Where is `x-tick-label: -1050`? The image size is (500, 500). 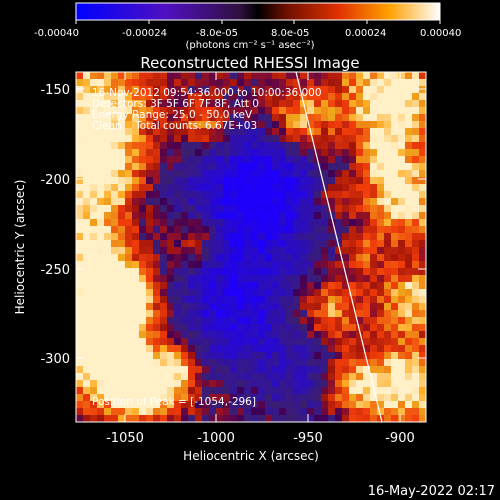 x-tick-label: -1050 is located at coordinates (125, 438).